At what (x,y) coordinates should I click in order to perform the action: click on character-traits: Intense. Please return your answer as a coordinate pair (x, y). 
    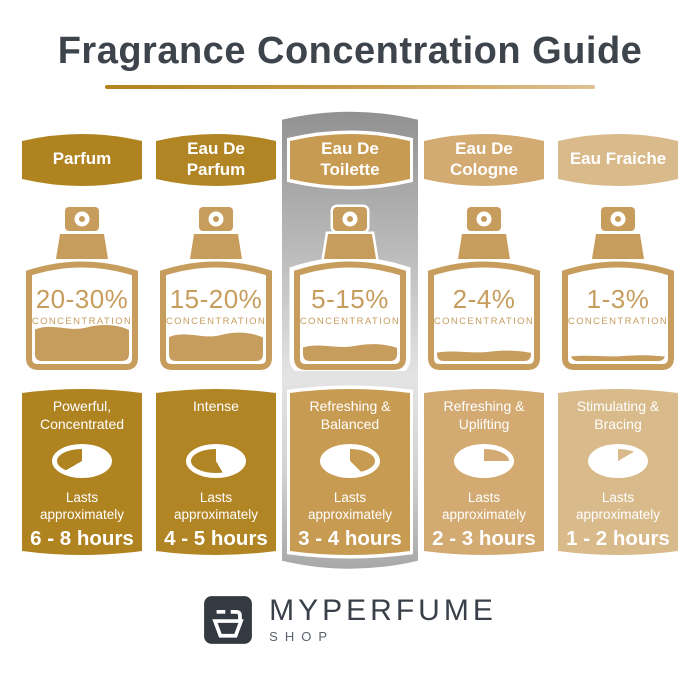
    Looking at the image, I should click on (216, 405).